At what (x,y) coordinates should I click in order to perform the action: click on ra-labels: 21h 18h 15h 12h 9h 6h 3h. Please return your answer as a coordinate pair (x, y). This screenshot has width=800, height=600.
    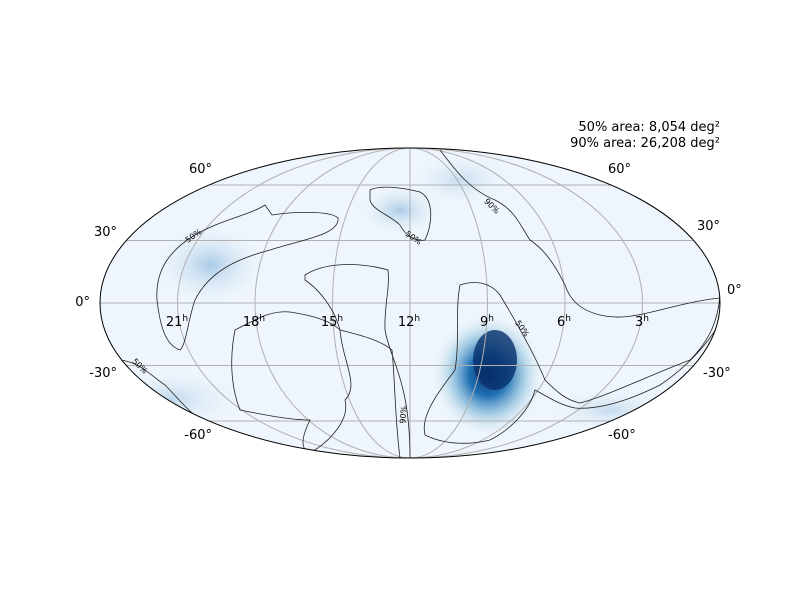
    Looking at the image, I should click on (407, 322).